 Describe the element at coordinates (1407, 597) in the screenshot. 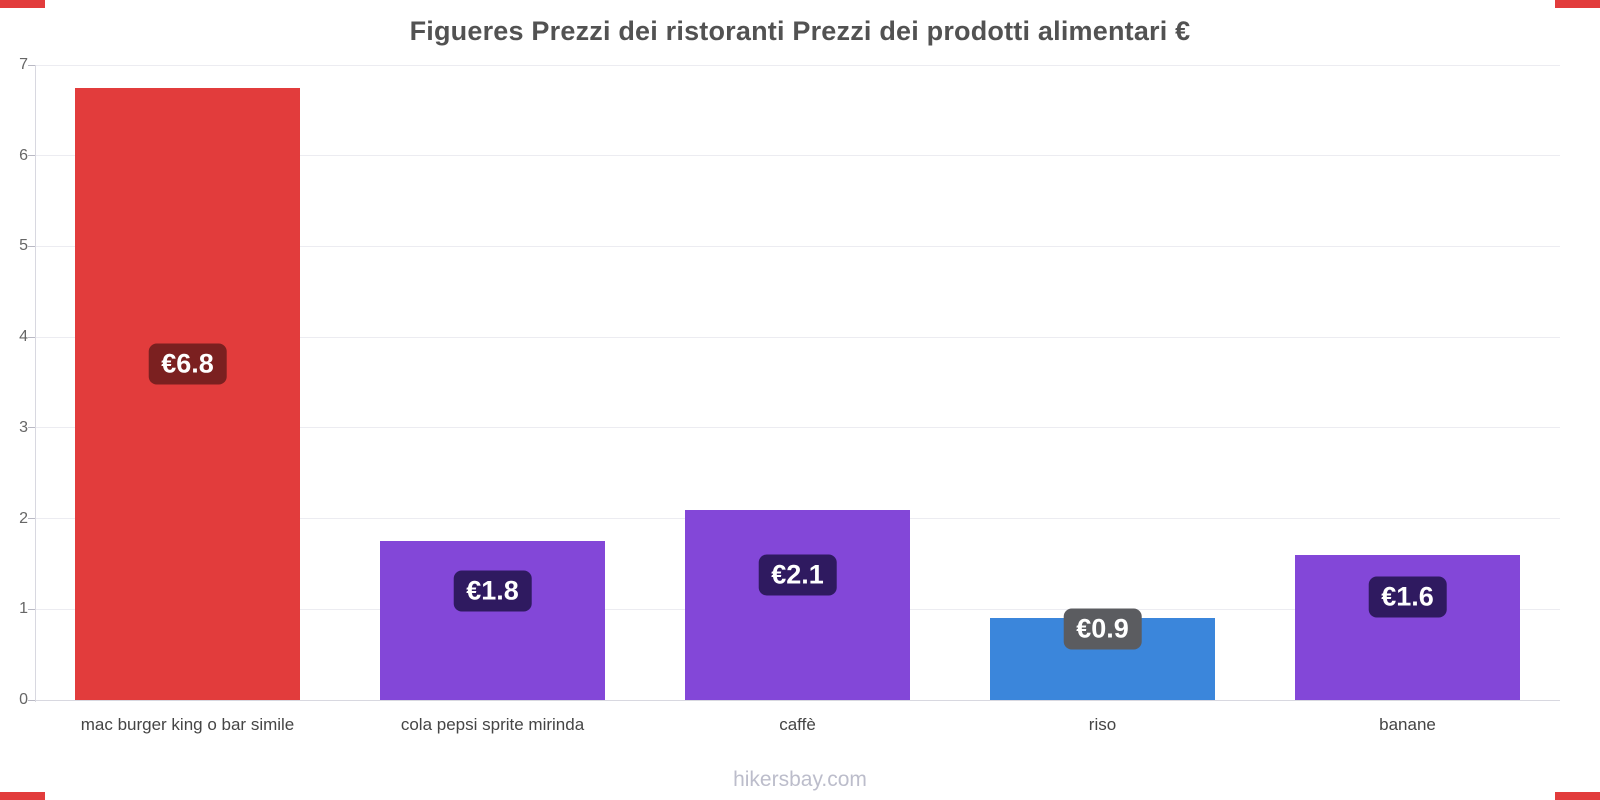

I see `value-badge: €1.6` at that location.